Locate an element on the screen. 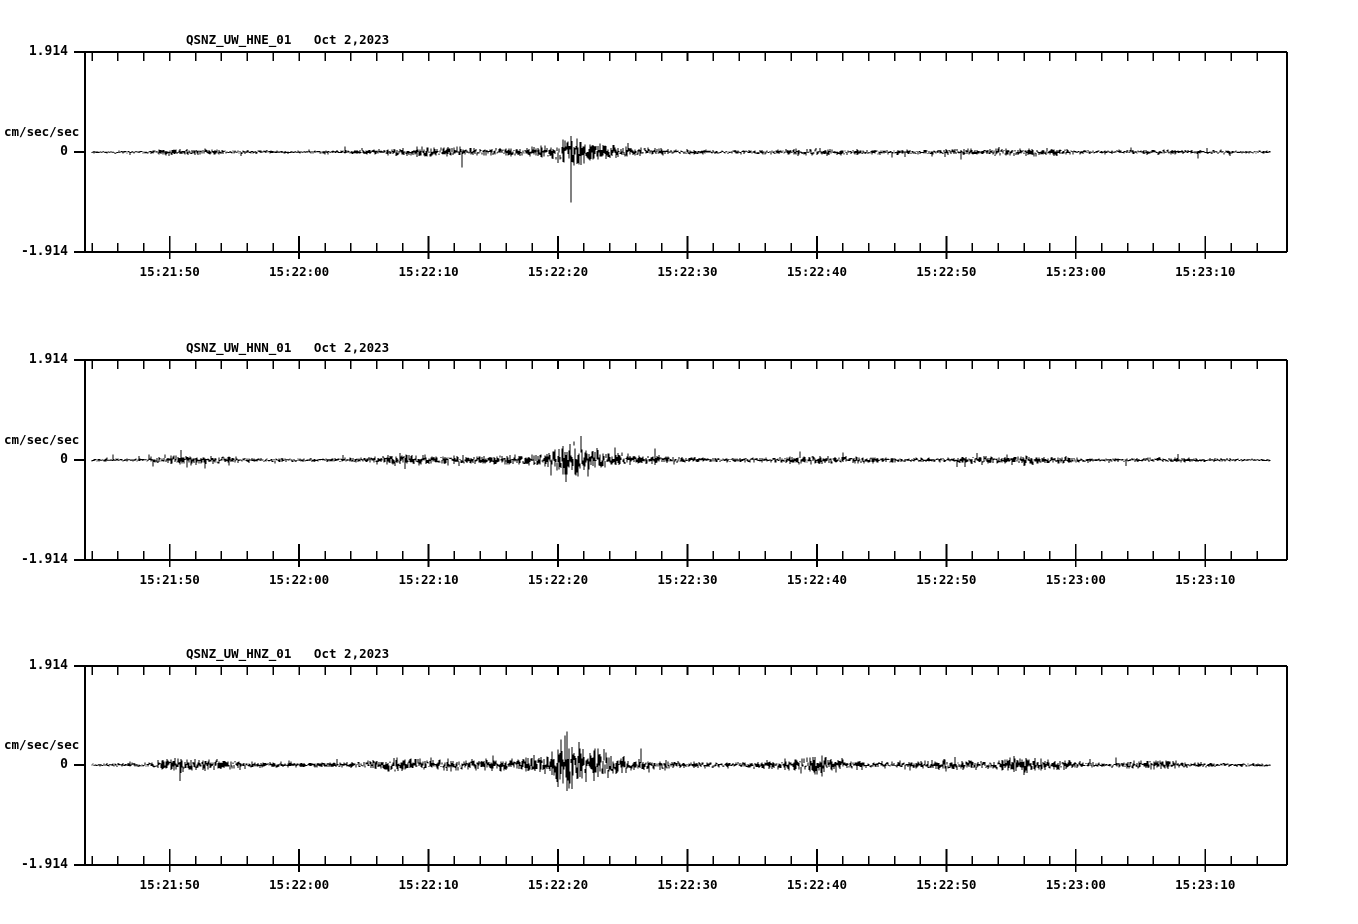 The image size is (1358, 924). panel-title-hnz: QSNZ_UW_HNZ_01 Oct 2,2023 is located at coordinates (288, 653).